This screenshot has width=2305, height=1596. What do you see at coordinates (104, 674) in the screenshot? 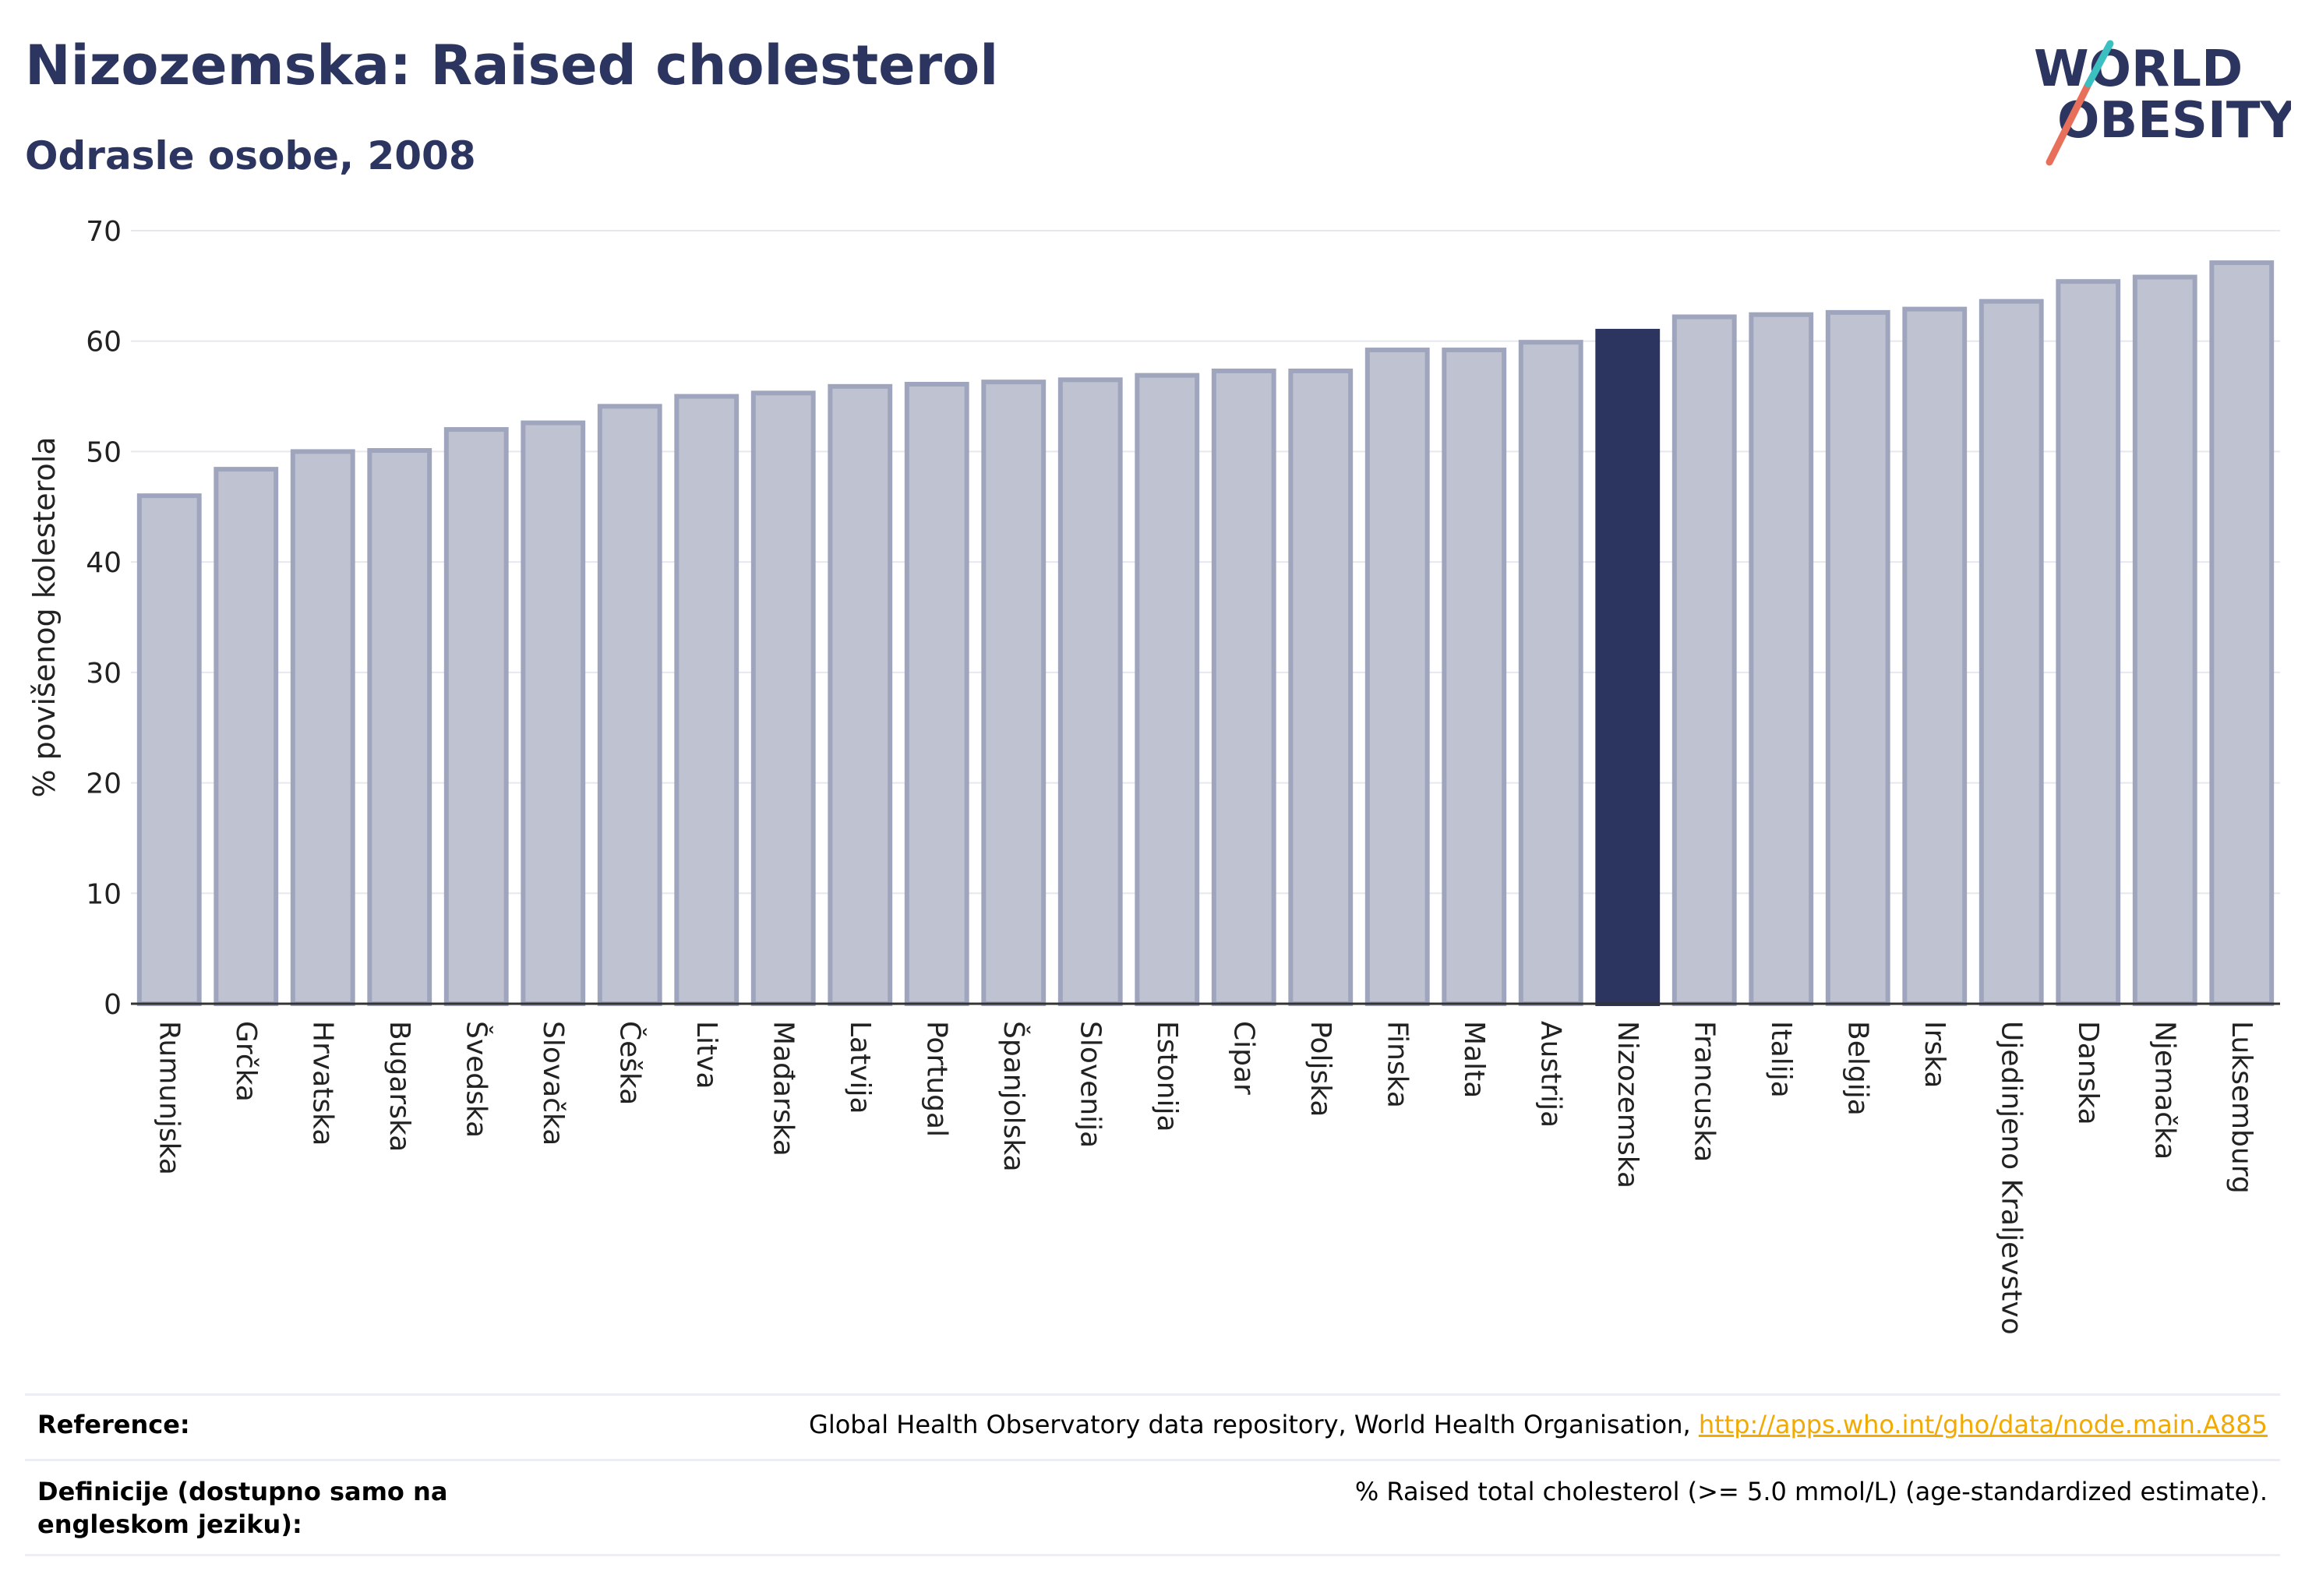
I see `y-tick-label: 30` at bounding box center [104, 674].